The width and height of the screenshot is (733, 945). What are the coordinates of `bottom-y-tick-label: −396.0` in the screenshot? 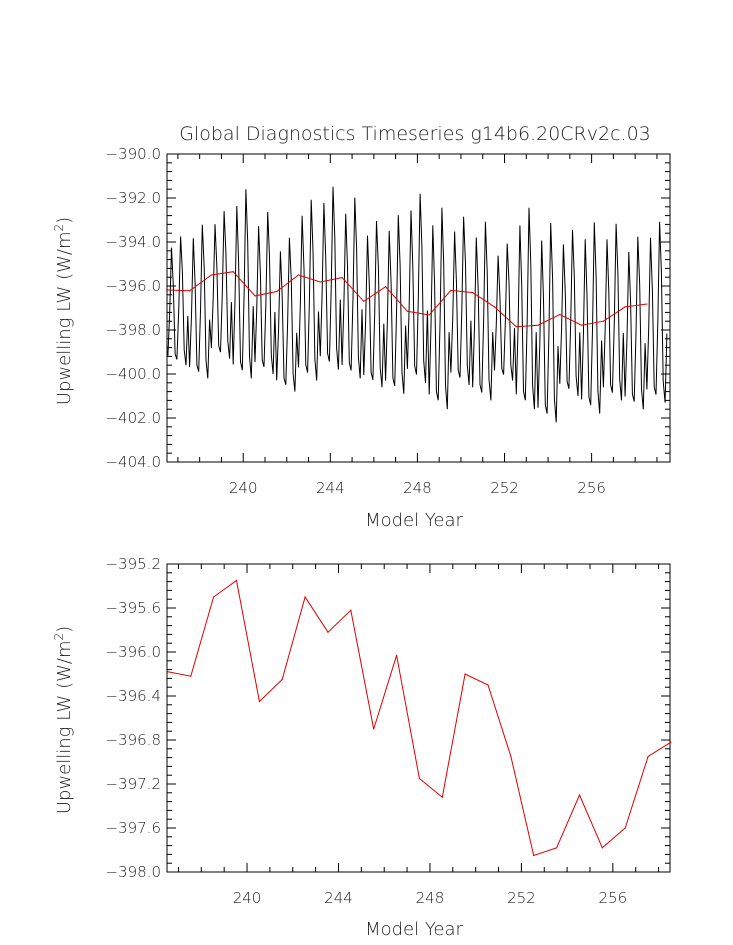 It's located at (133, 652).